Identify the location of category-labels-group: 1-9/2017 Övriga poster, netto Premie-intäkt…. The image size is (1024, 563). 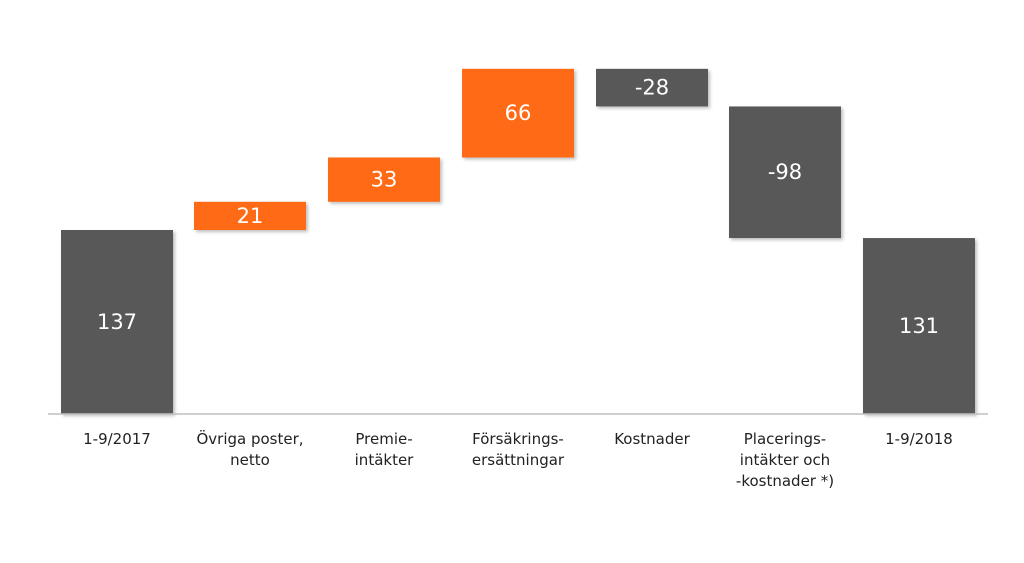
(518, 459).